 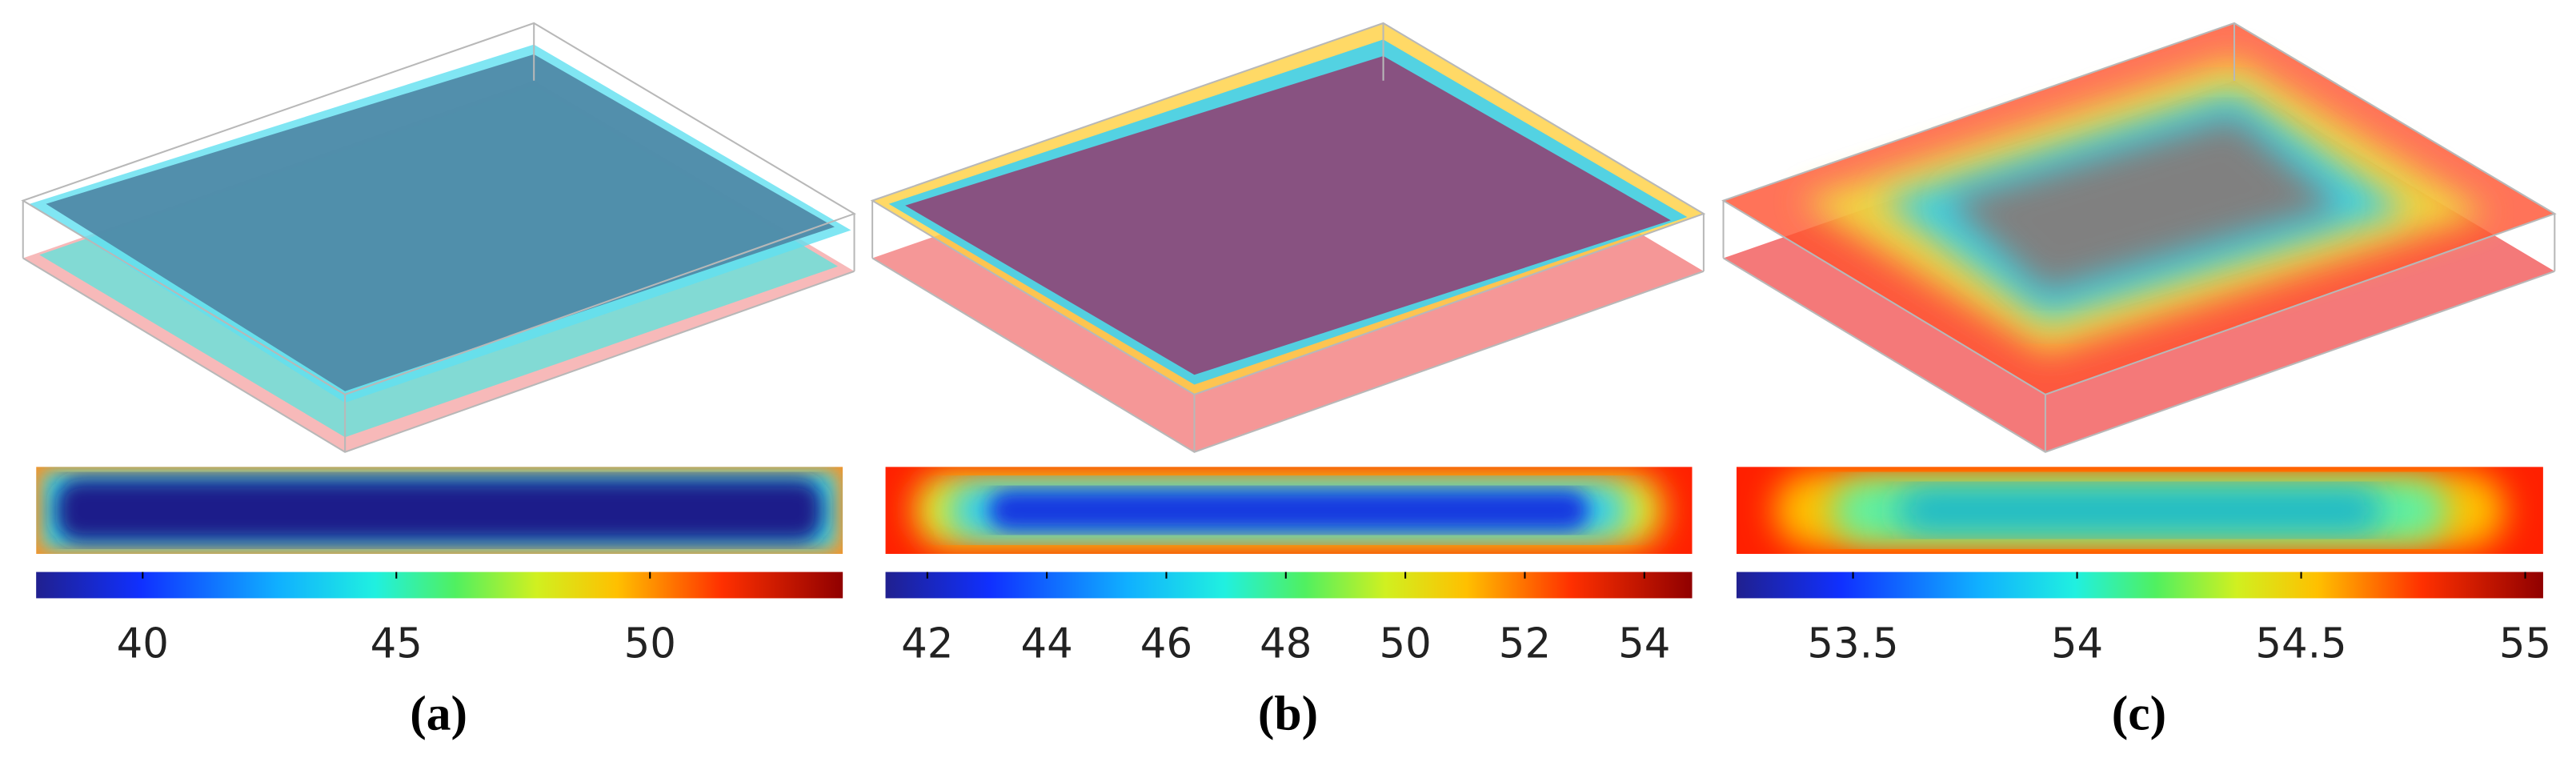 What do you see at coordinates (927, 644) in the screenshot?
I see `colorbar-tick-label: 42` at bounding box center [927, 644].